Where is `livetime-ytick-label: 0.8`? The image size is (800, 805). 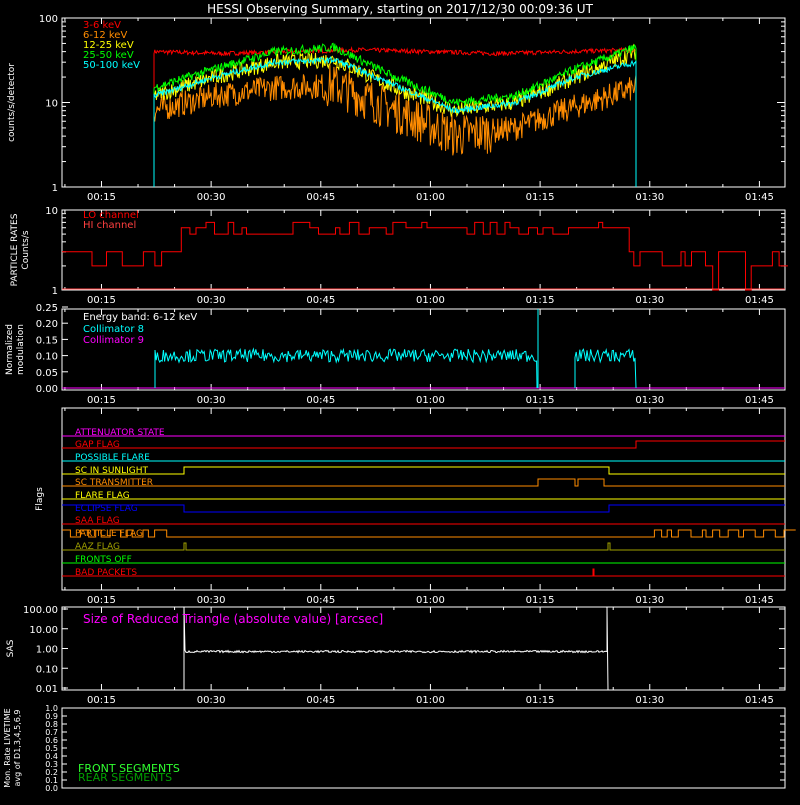
livetime-ytick-label: 0.8 is located at coordinates (51, 724).